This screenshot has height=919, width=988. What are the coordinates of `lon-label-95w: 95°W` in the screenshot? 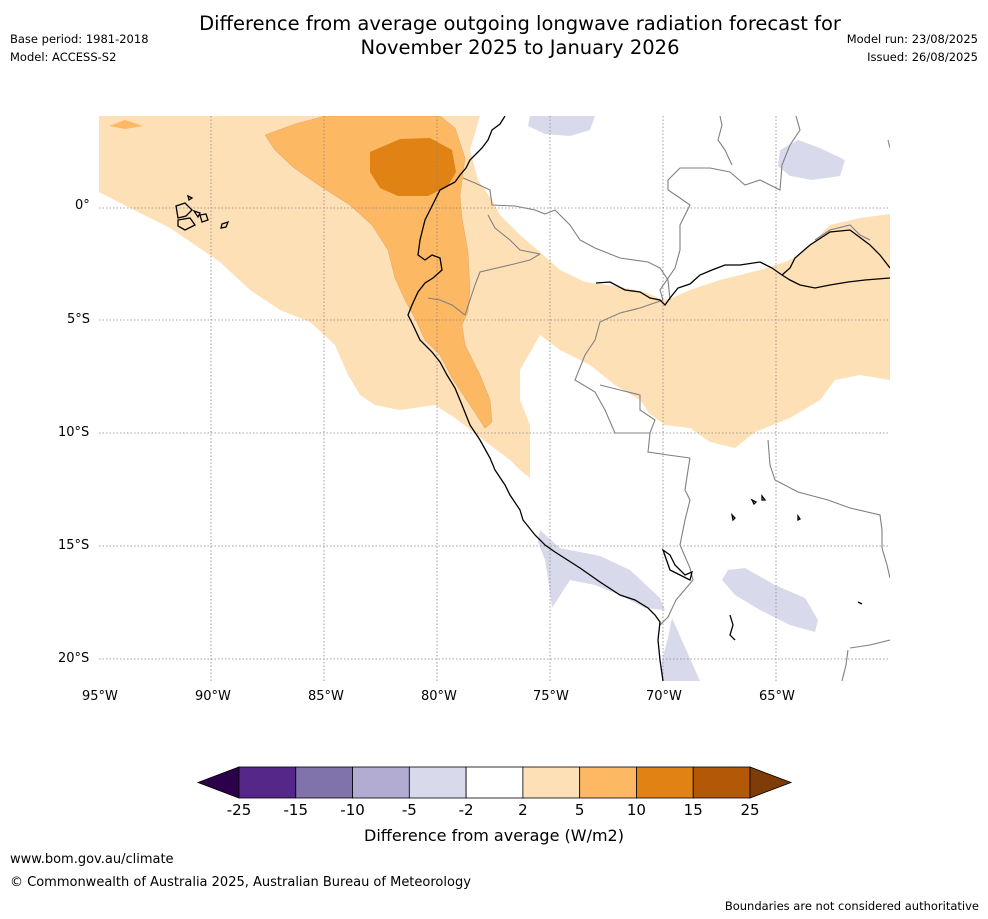 It's located at (100, 696).